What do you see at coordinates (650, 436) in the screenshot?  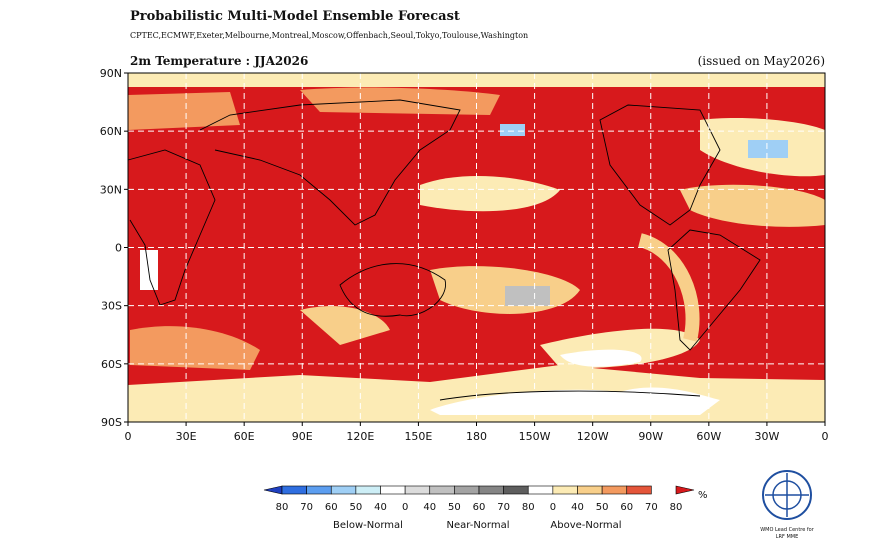 I see `lon-label: 90W` at bounding box center [650, 436].